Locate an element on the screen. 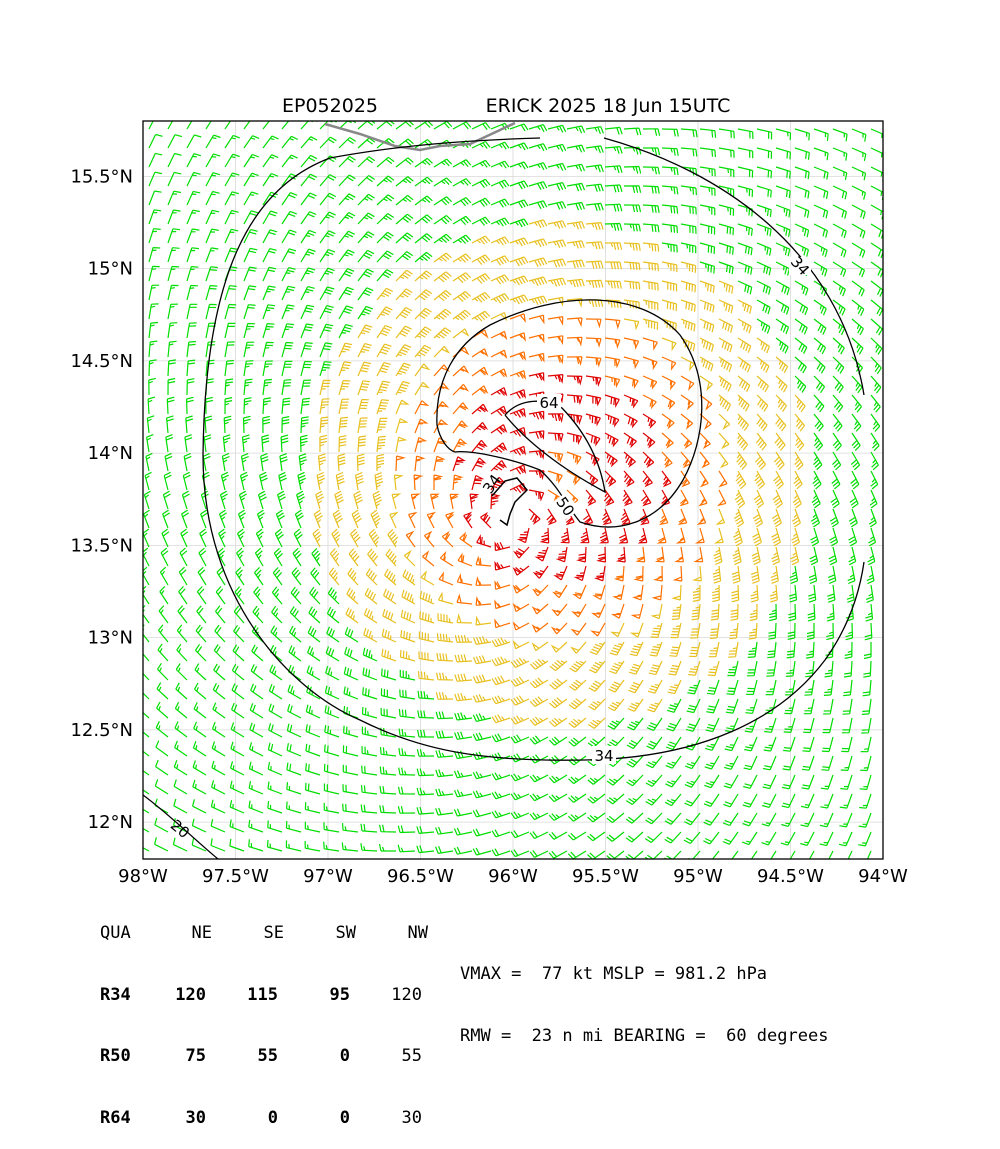 This screenshot has height=1149, width=1000. storm-id-title: EP052025 is located at coordinates (330, 106).